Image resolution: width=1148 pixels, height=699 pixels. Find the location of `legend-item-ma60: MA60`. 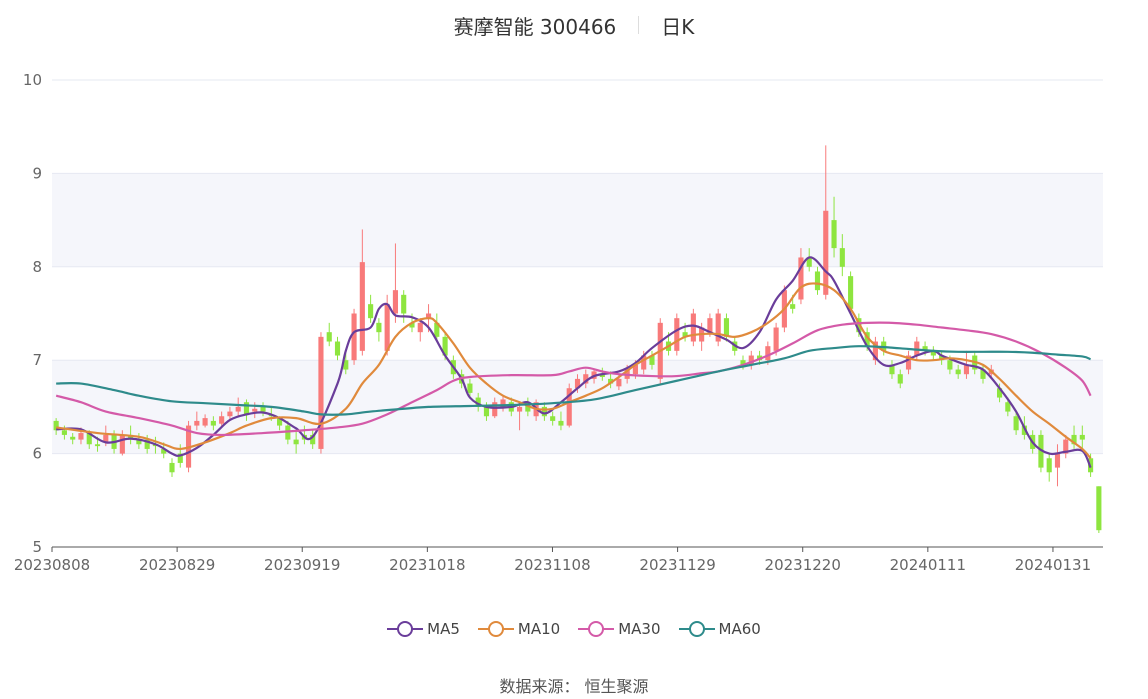

legend-item-ma60: MA60 is located at coordinates (719, 629).